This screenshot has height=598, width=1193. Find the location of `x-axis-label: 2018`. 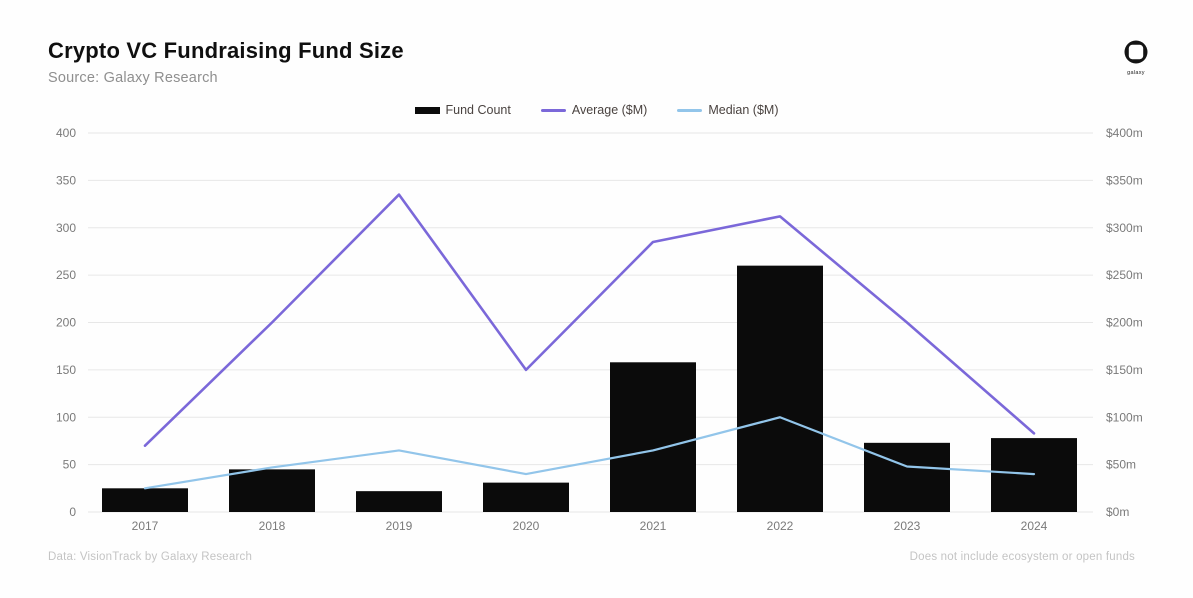

x-axis-label: 2018 is located at coordinates (272, 526).